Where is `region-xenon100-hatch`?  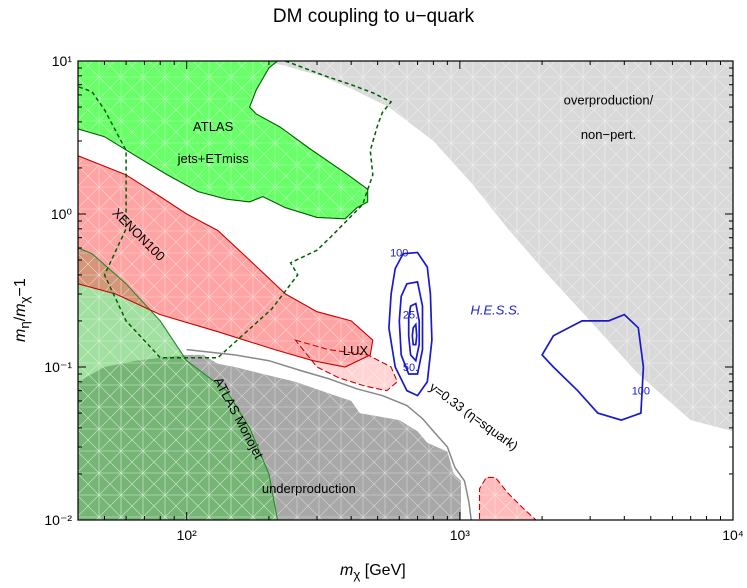
region-xenon100-hatch is located at coordinates (225, 261).